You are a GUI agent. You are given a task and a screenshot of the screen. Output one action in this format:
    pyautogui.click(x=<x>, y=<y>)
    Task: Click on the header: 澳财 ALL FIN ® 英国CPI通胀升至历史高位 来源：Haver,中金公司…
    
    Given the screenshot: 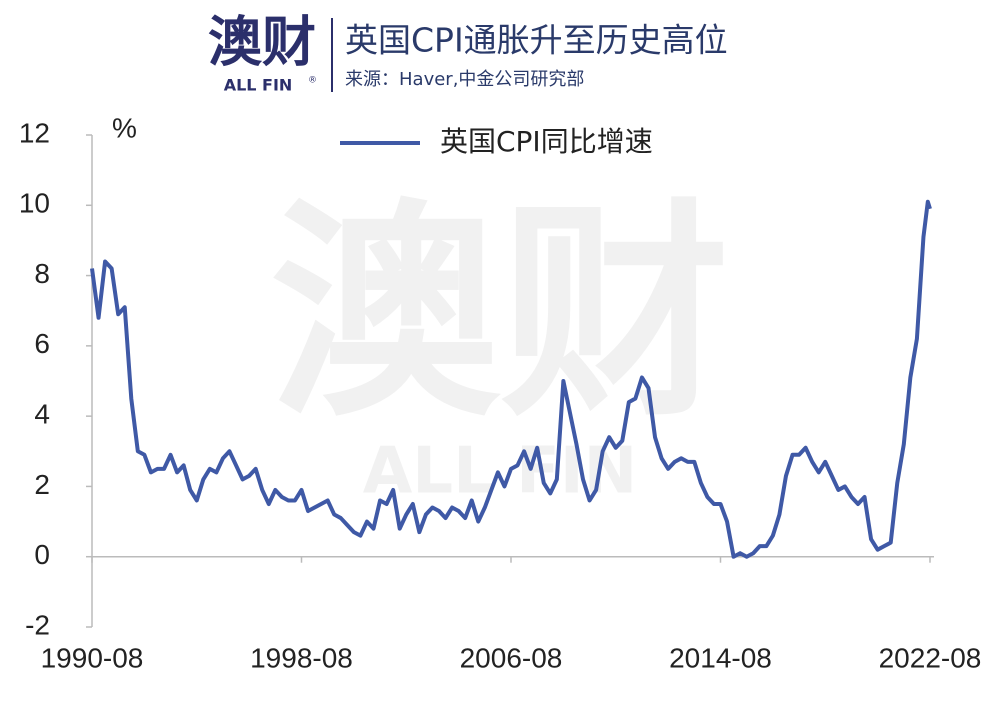 What is the action you would take?
    pyautogui.click(x=468, y=53)
    